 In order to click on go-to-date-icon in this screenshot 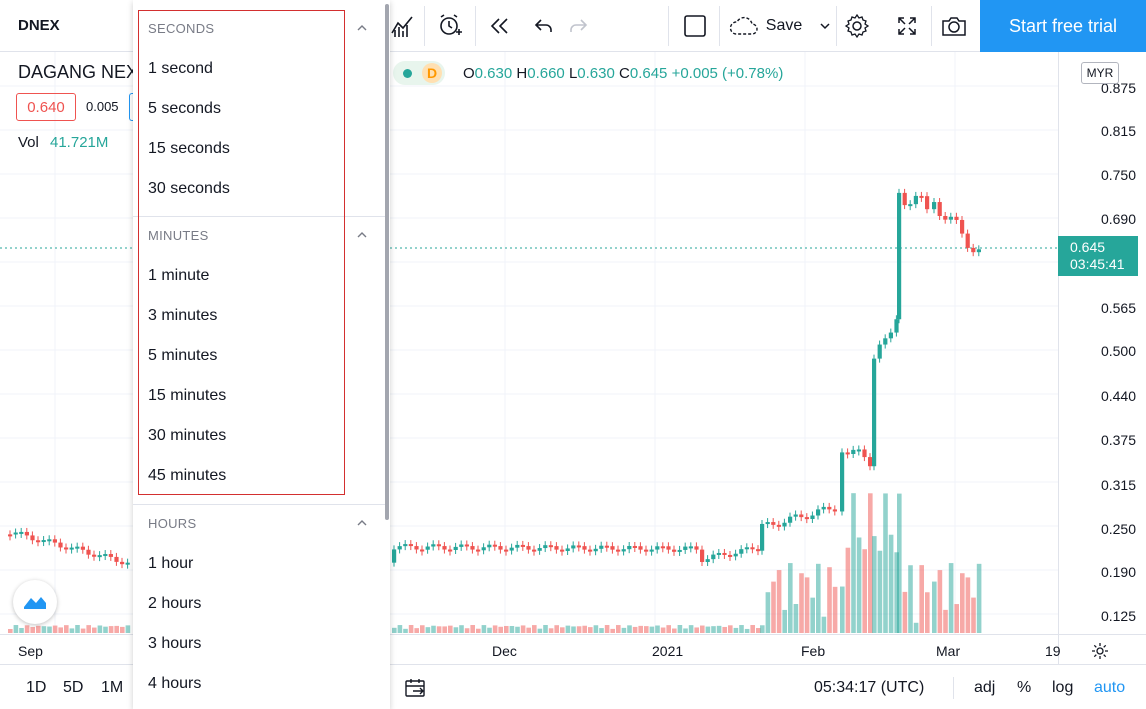, I will do `click(416, 688)`.